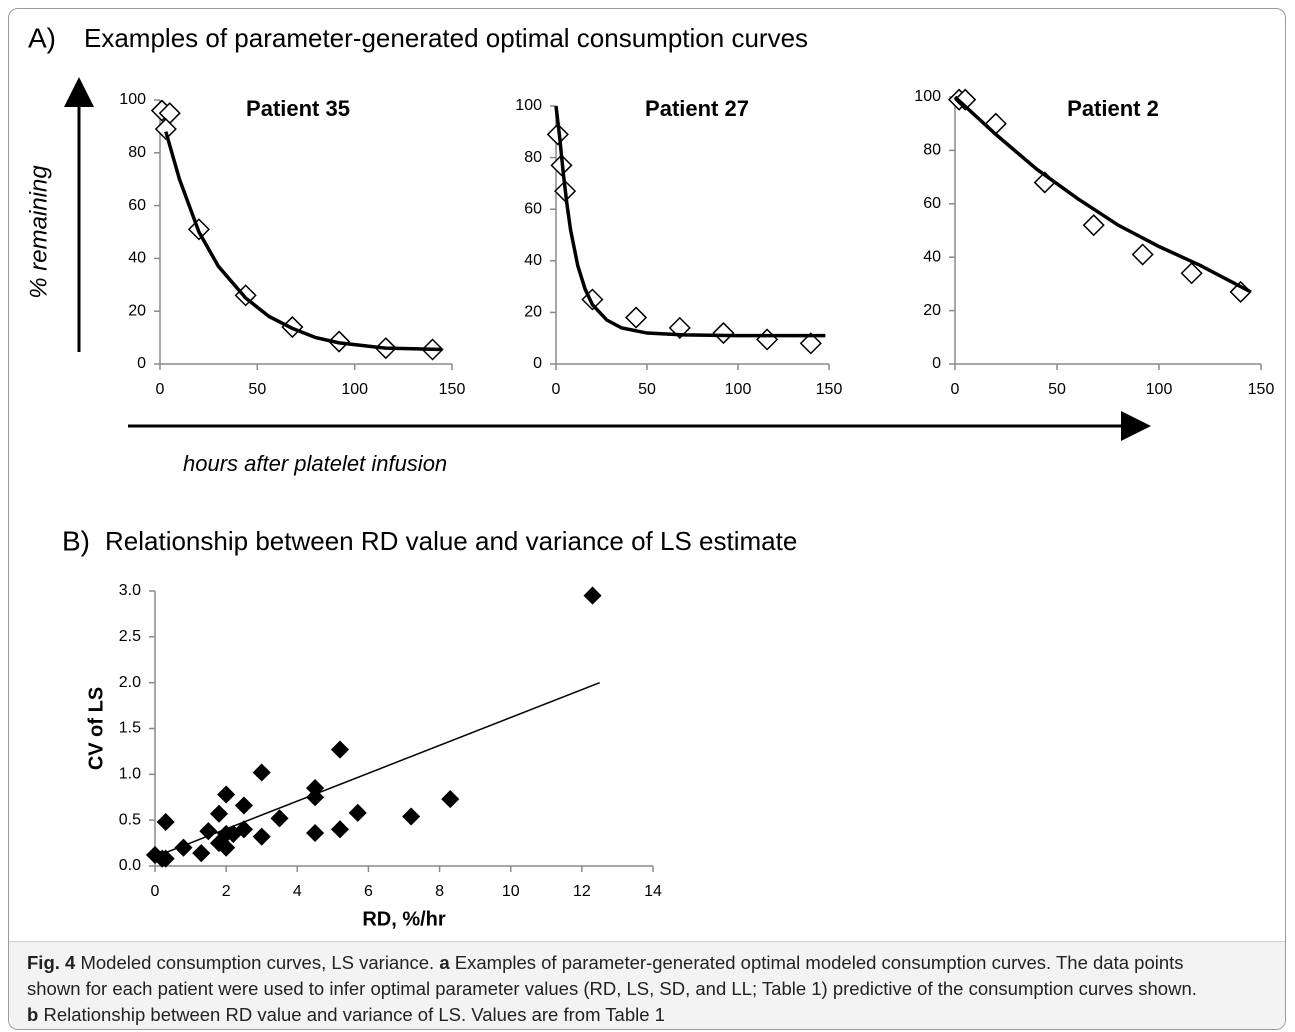  I want to click on y-axis-label: CV of LS, so click(96, 728).